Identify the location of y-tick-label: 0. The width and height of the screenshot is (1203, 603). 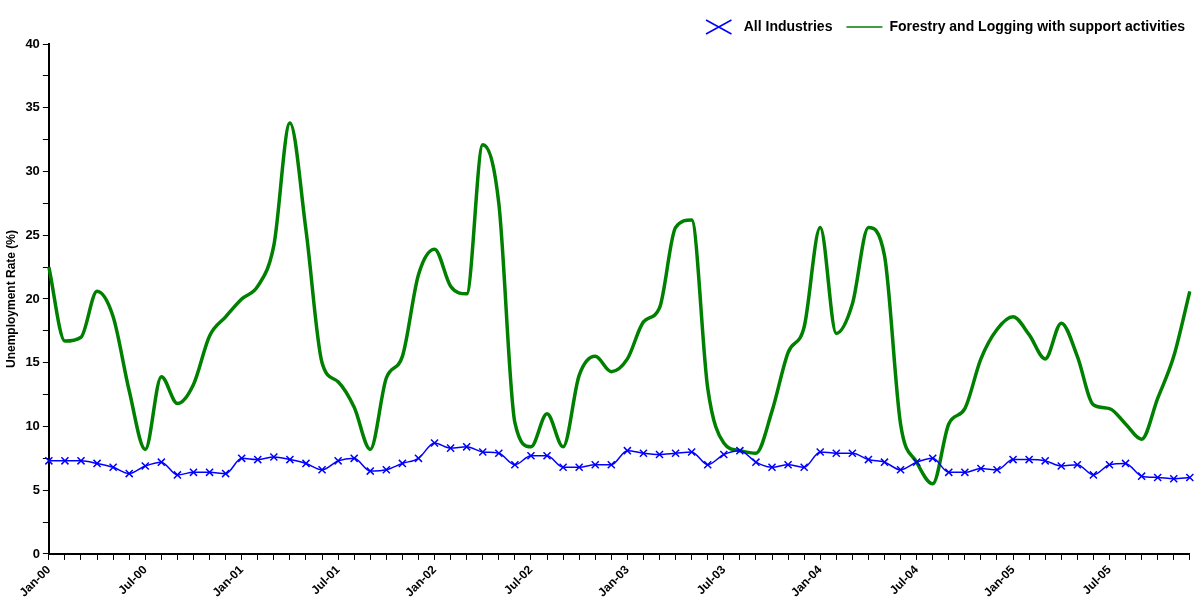
(36, 553).